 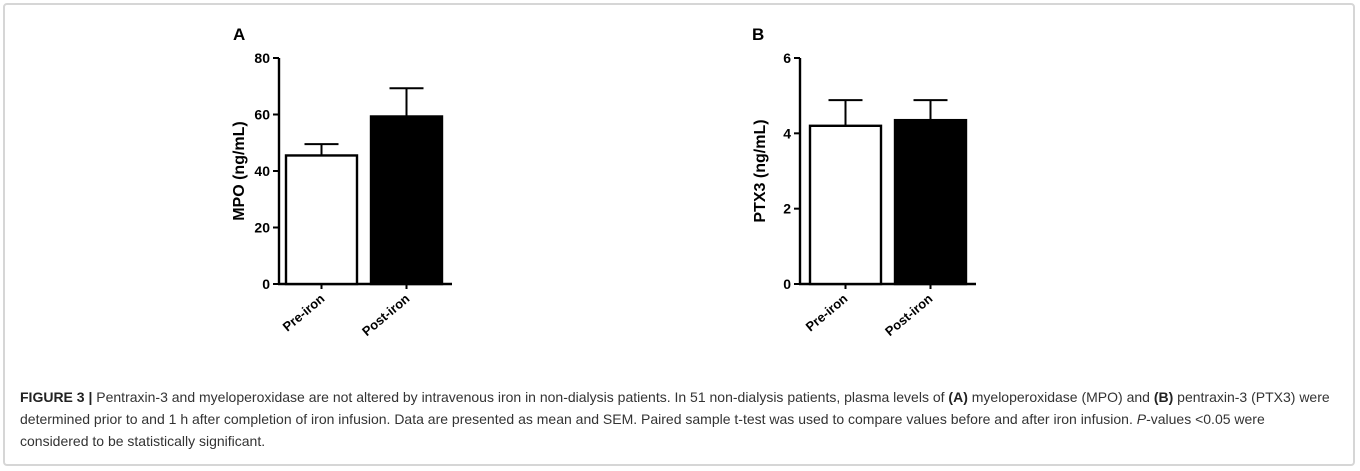 I want to click on panel-a-label: A, so click(x=239, y=34).